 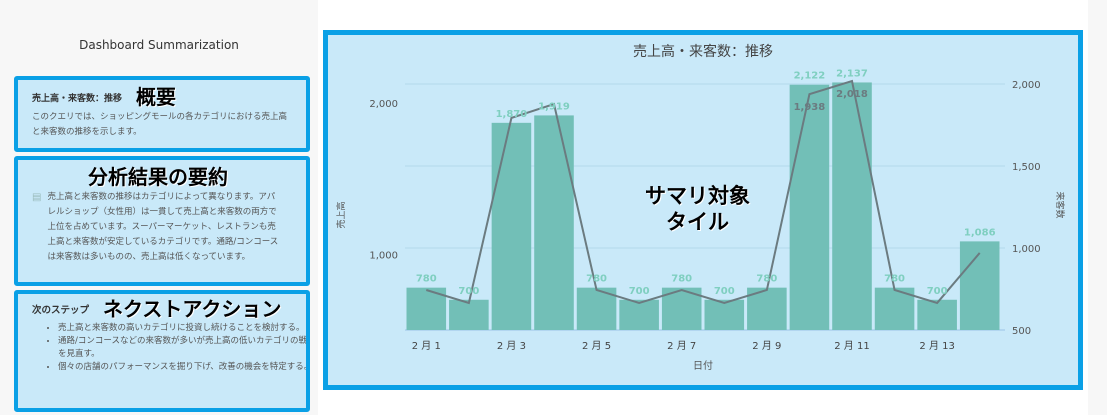 I want to click on next-heading: 次のステップ, so click(x=61, y=310).